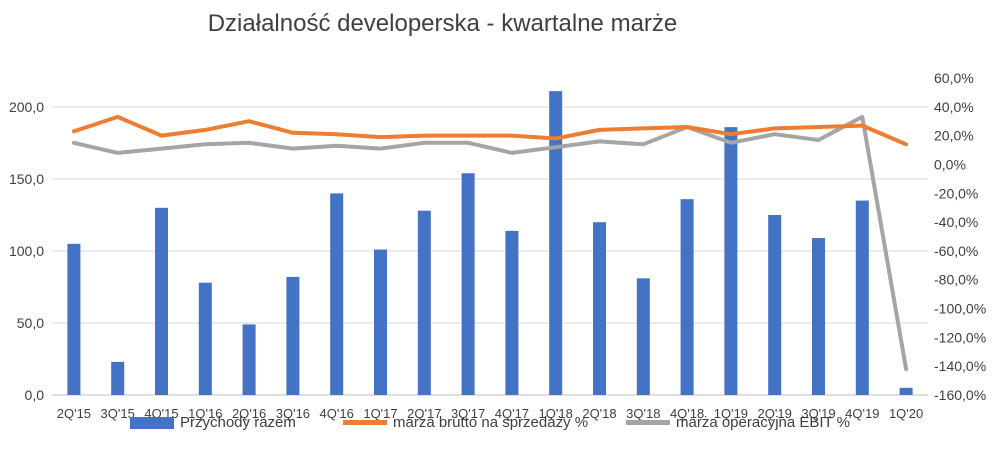 This screenshot has width=1007, height=472. What do you see at coordinates (862, 413) in the screenshot?
I see `x-tick-label: 4Q'19` at bounding box center [862, 413].